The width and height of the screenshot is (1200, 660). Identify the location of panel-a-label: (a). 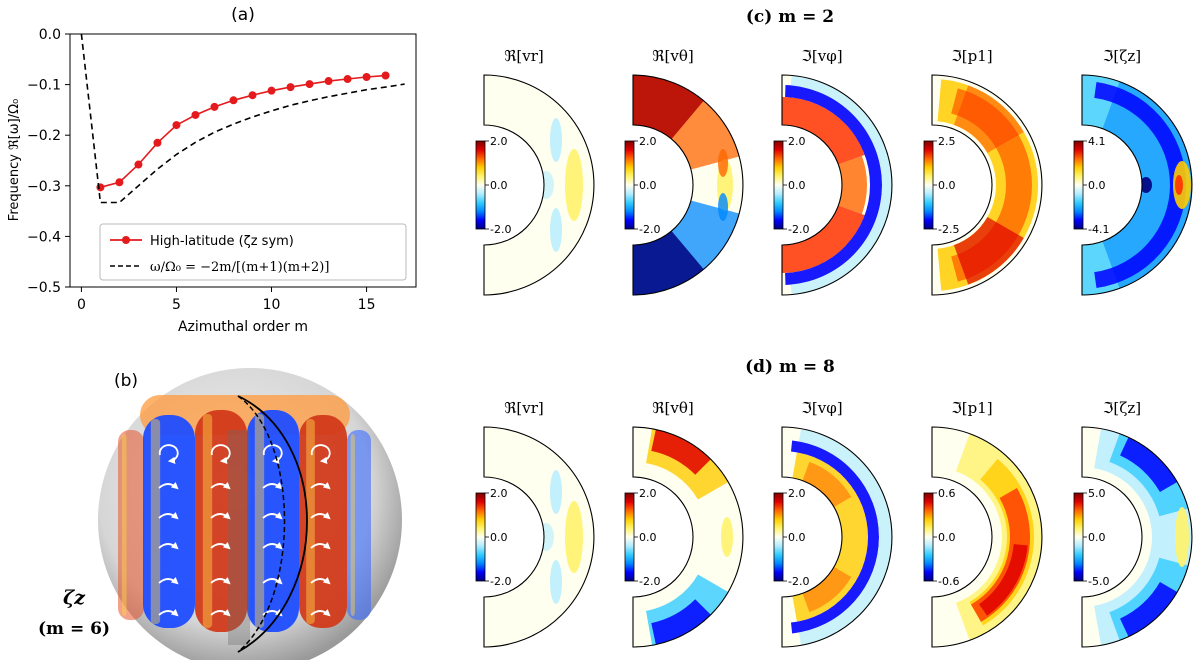
(243, 15).